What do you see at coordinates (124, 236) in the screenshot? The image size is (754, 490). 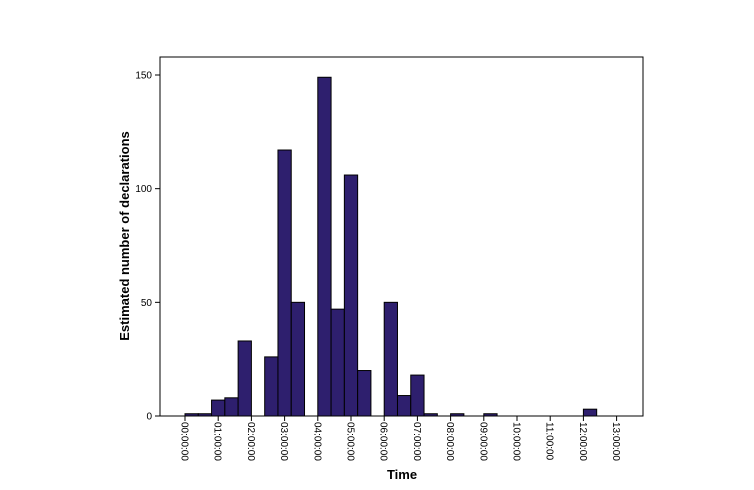 I see `y-axis-title: Estimated number of declarations` at bounding box center [124, 236].